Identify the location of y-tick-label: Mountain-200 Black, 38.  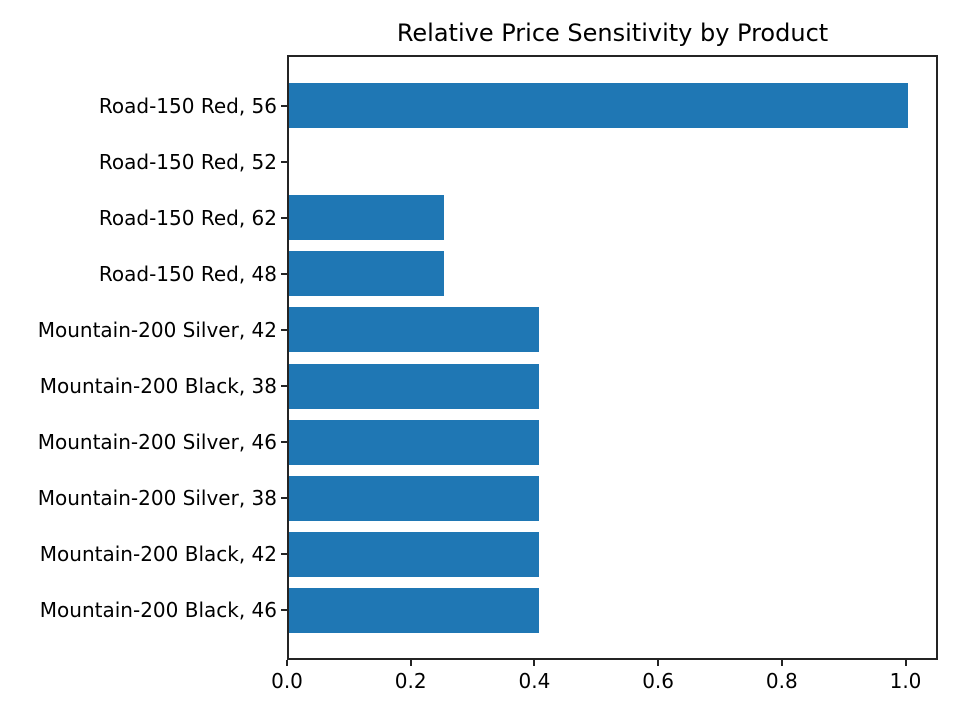
(158, 386).